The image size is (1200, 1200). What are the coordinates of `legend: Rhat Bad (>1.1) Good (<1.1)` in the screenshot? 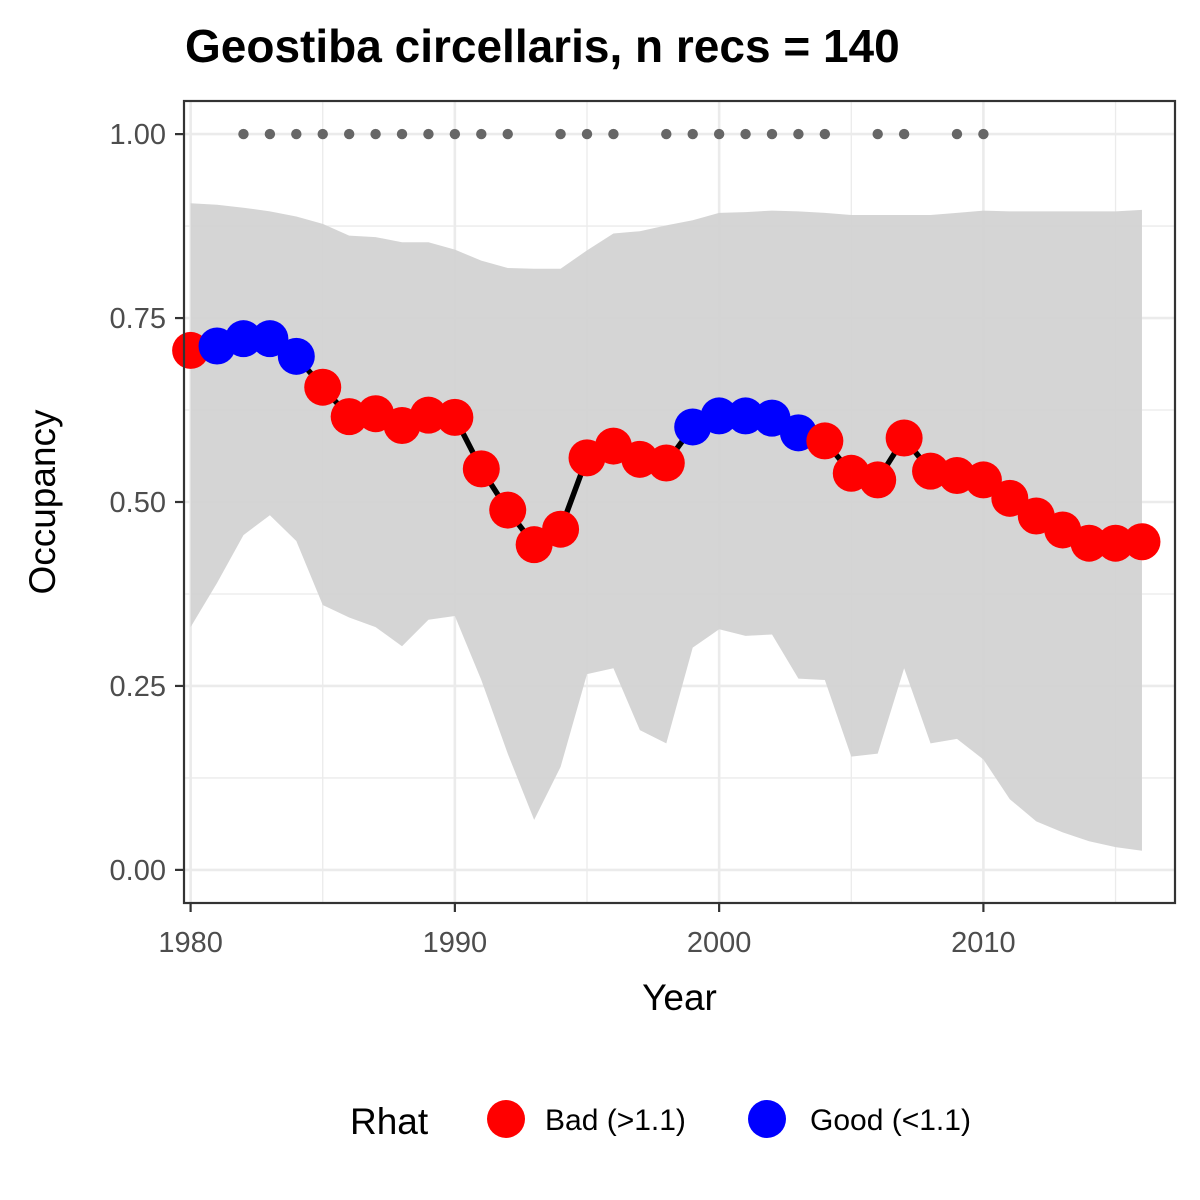 It's located at (660, 1121).